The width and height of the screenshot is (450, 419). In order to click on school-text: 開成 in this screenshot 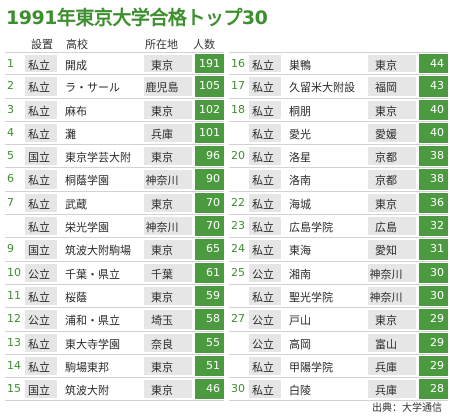, I will do `click(76, 65)`.